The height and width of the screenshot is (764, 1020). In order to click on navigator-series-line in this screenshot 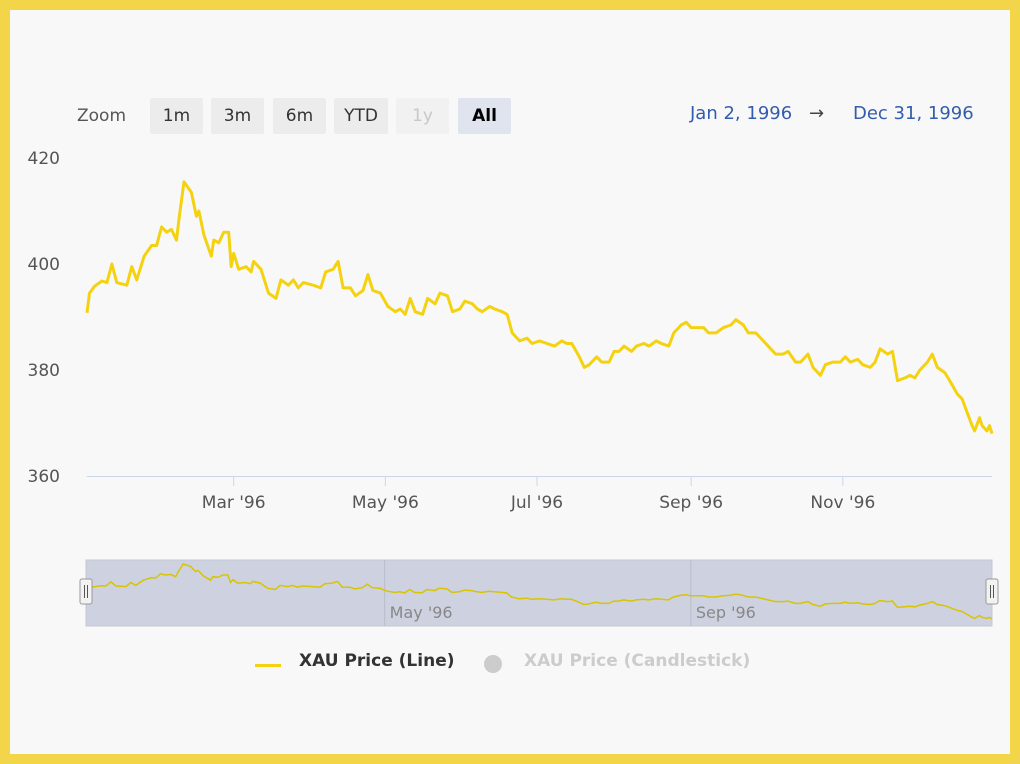, I will do `click(539, 591)`.